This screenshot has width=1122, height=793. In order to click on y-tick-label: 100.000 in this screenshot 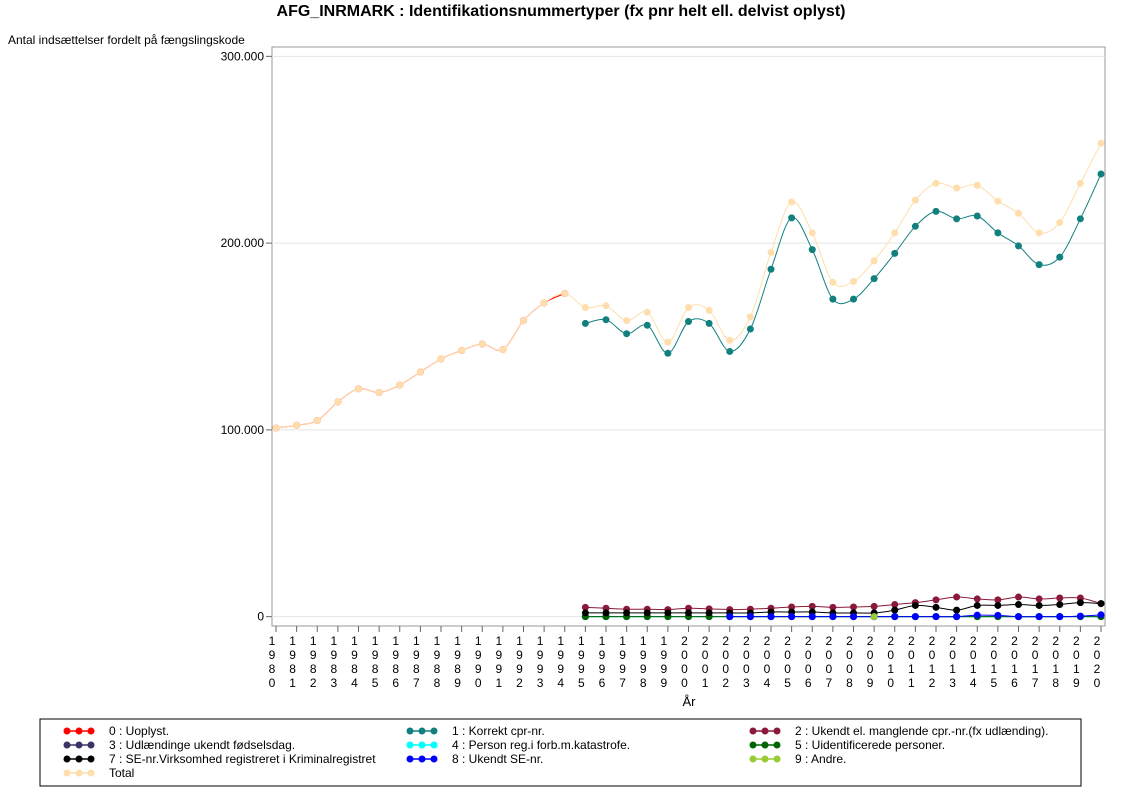, I will do `click(243, 430)`.